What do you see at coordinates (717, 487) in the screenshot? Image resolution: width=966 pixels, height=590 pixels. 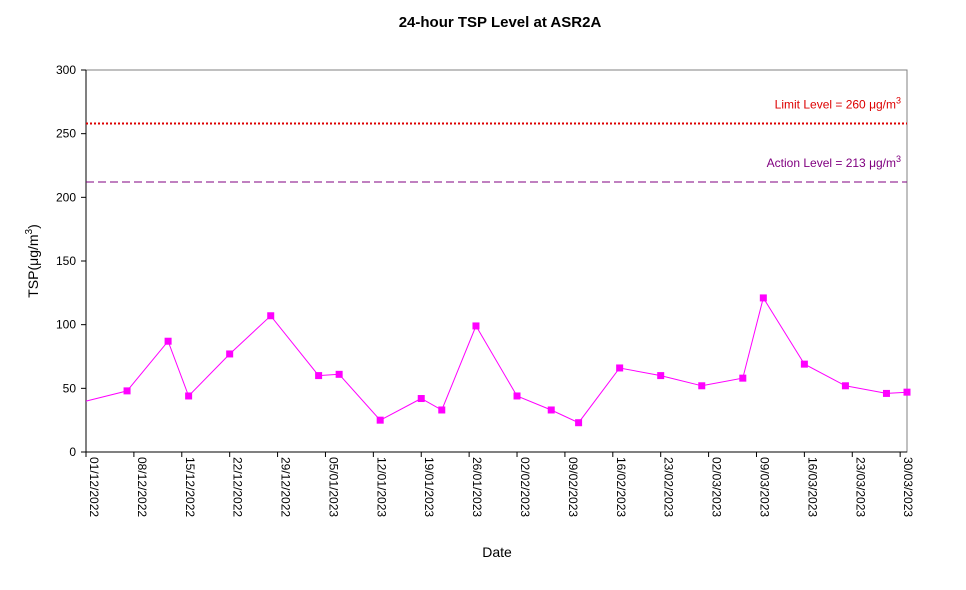 I see `x-tick-label: 02/03/2023` at bounding box center [717, 487].